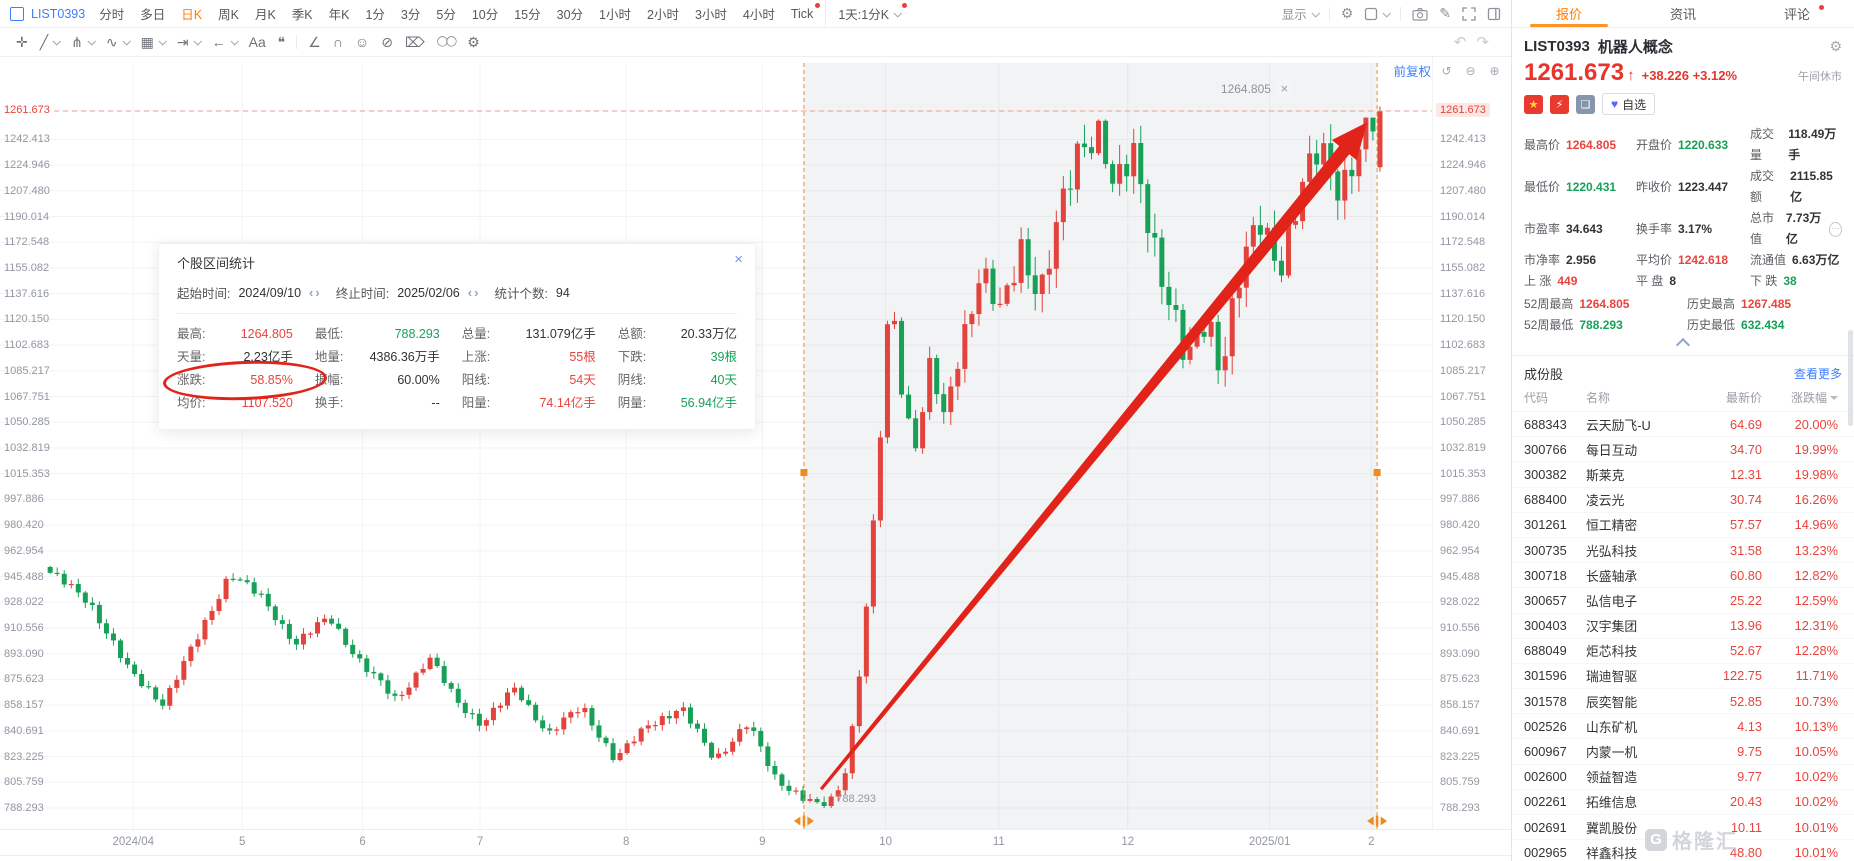 The image size is (1854, 861). What do you see at coordinates (410, 13) in the screenshot?
I see `period-3分: 3分` at bounding box center [410, 13].